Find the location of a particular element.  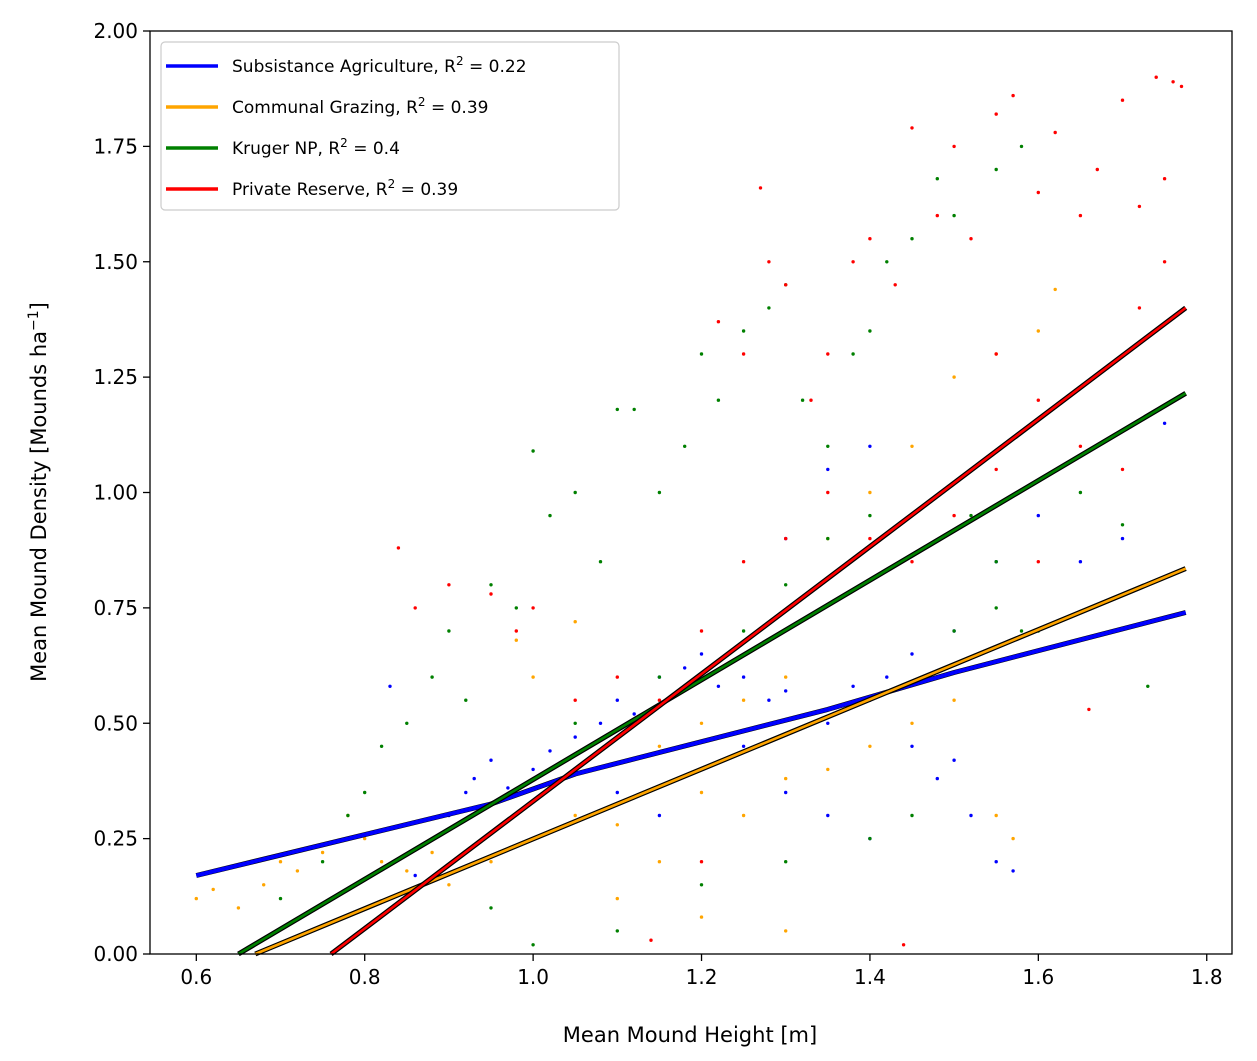

legend-label-0: Subsistance Agriculture, R2 = 0.22 is located at coordinates (379, 65).